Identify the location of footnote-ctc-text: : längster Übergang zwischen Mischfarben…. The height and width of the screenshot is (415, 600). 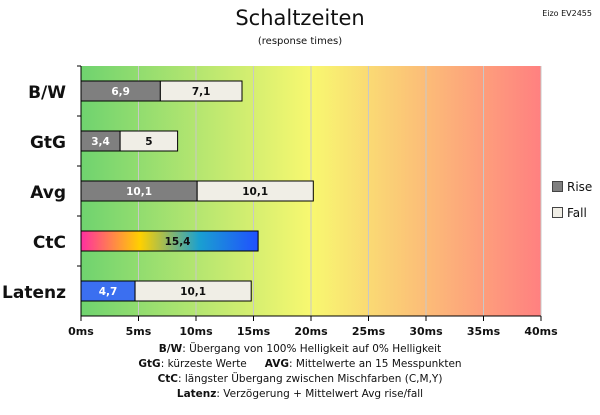
(310, 379).